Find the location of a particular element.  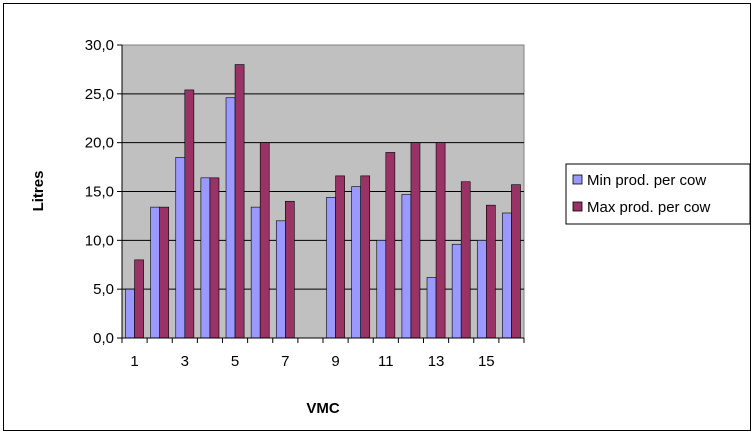

legend: Min prod. per cow Max prod. per cow is located at coordinates (658, 194).